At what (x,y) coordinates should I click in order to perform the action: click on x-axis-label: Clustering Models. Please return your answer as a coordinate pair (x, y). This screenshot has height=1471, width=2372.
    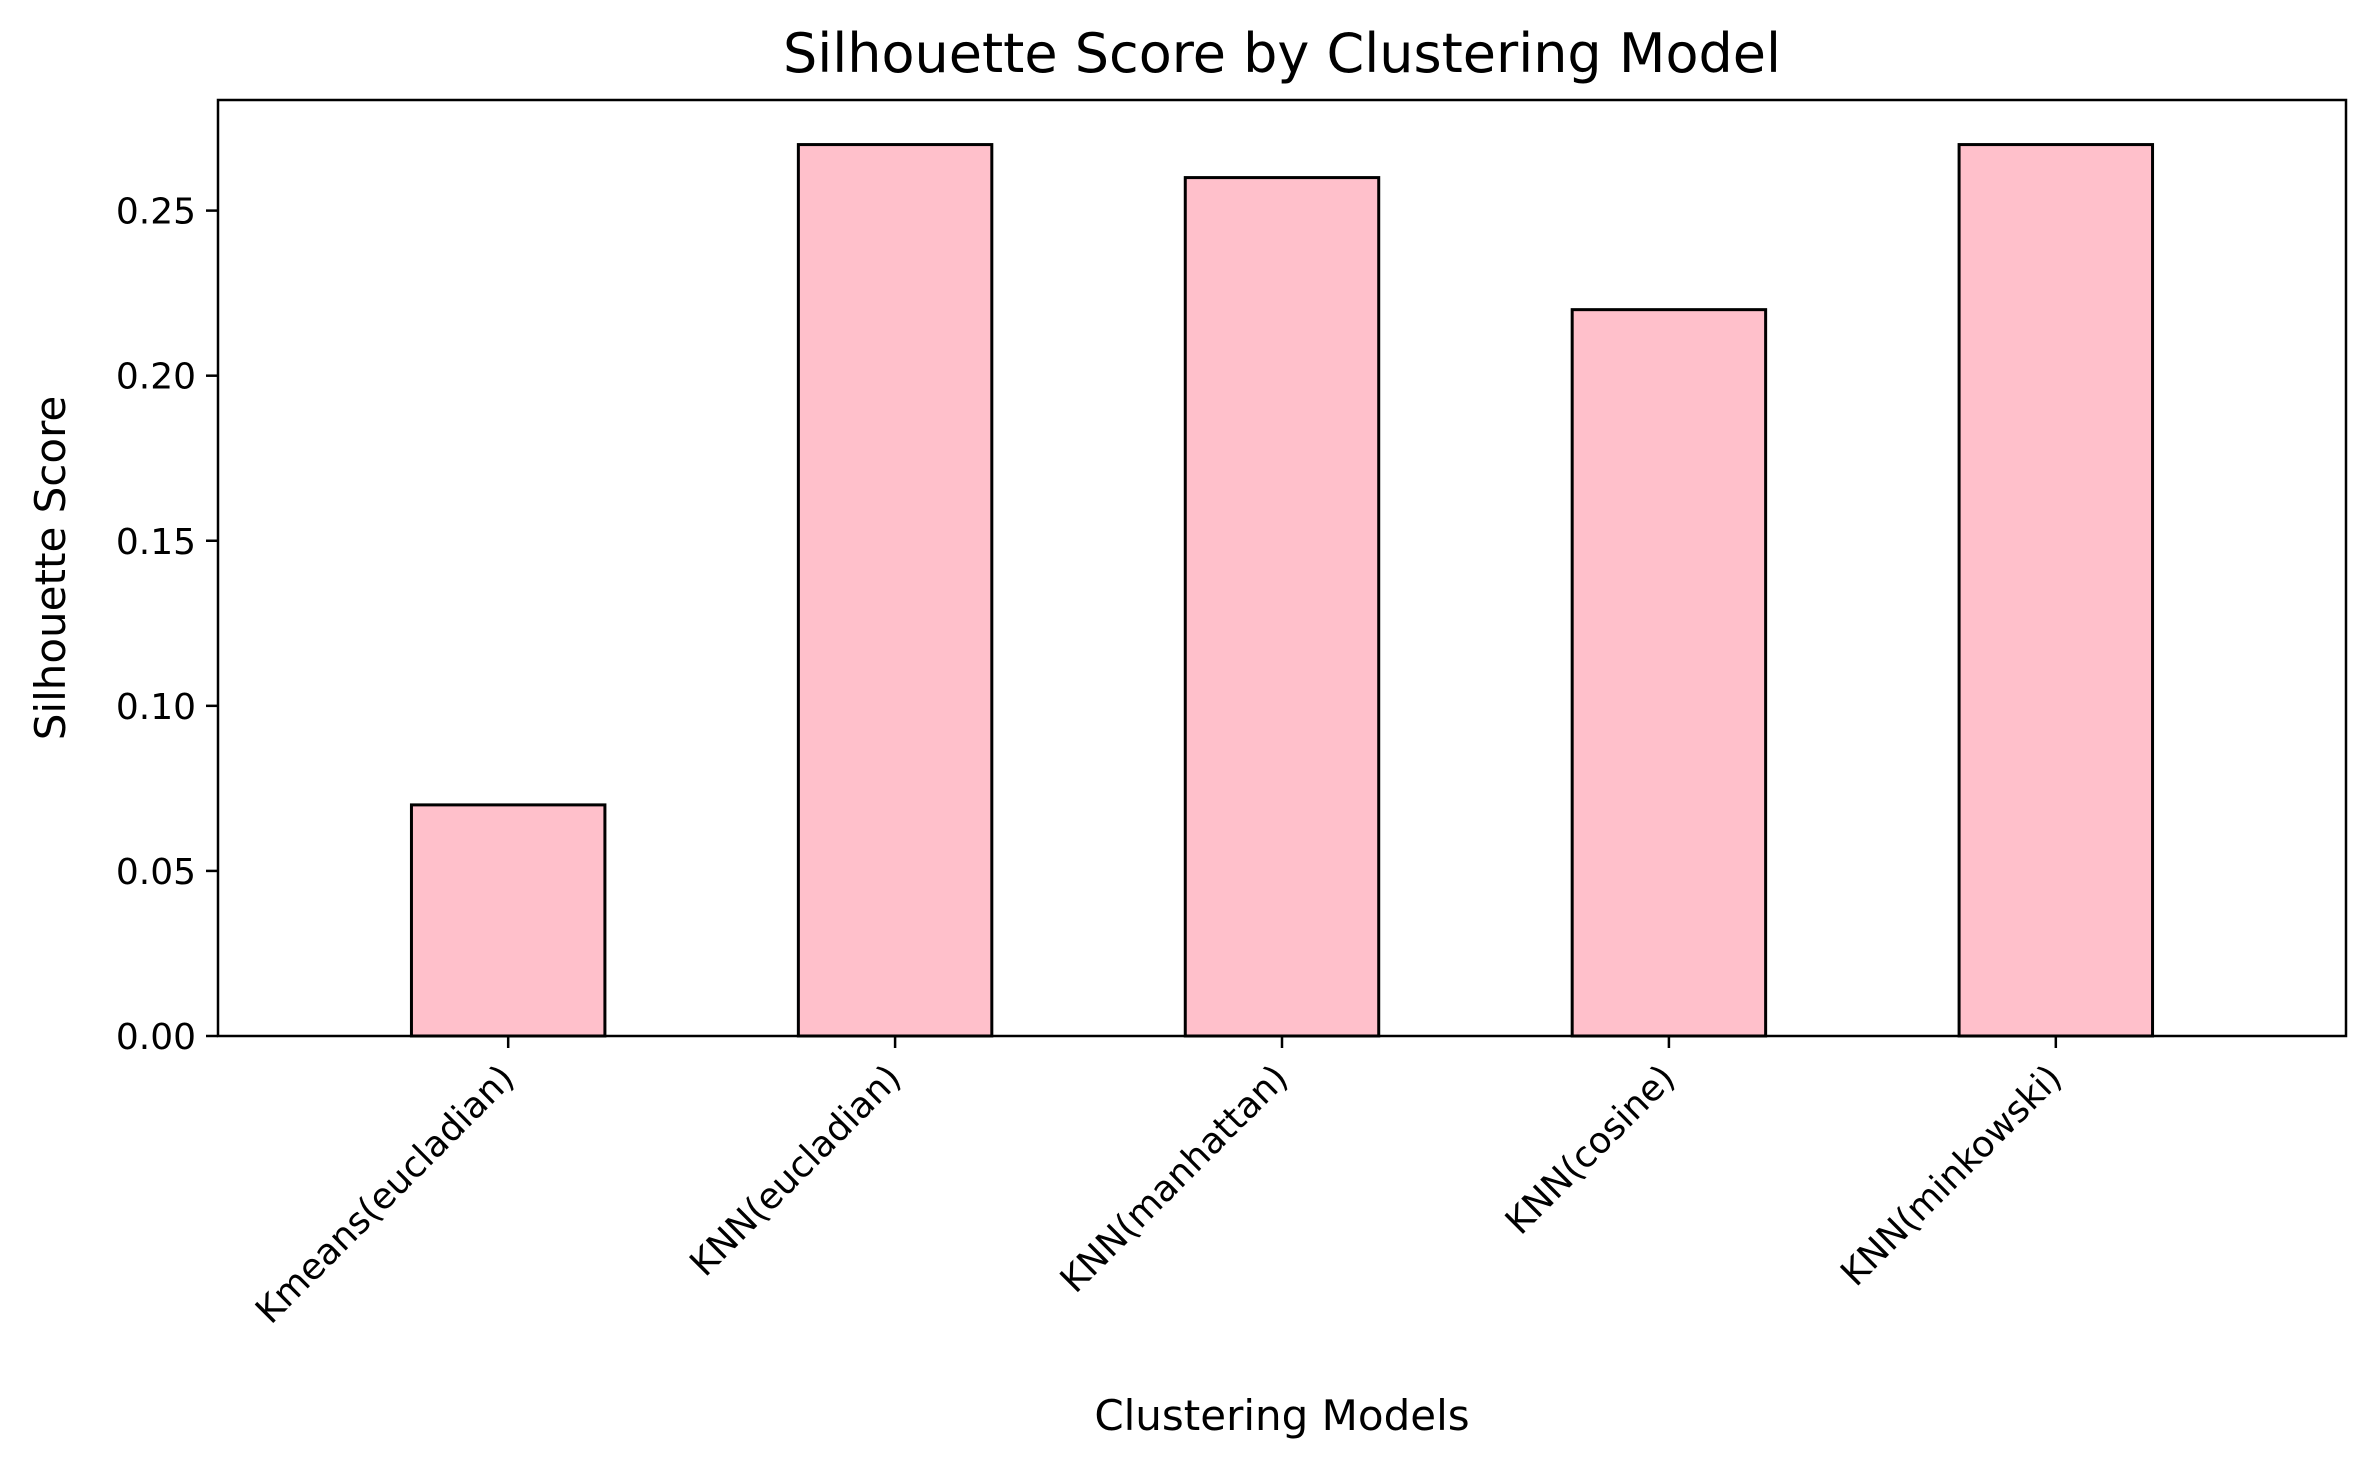
    Looking at the image, I should click on (1281, 1415).